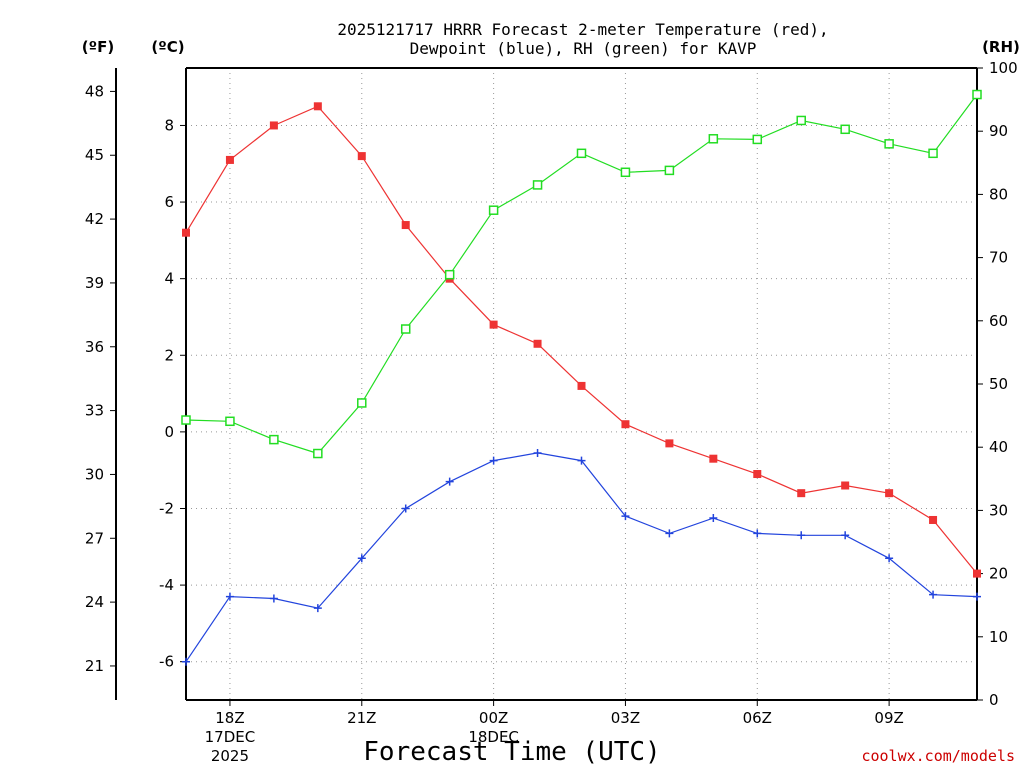 This screenshot has width=1024, height=768. Describe the element at coordinates (998, 447) in the screenshot. I see `rh-tick-label: 40` at that location.